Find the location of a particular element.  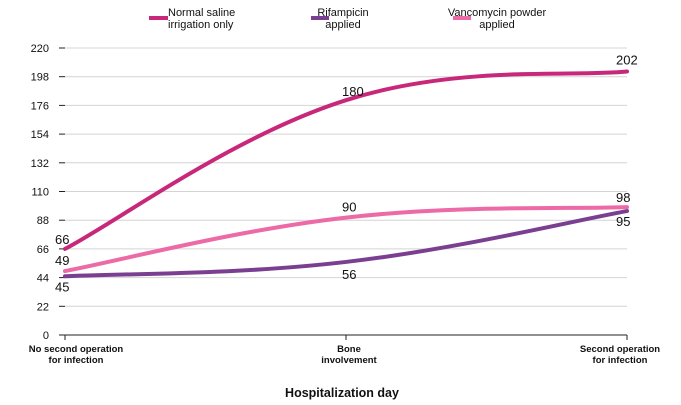

x-tick-label: No second operation is located at coordinates (76, 349).